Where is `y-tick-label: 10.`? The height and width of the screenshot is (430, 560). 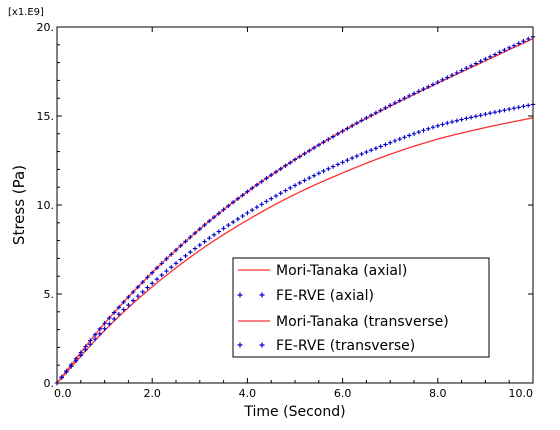 y-tick-label: 10. is located at coordinates (46, 205).